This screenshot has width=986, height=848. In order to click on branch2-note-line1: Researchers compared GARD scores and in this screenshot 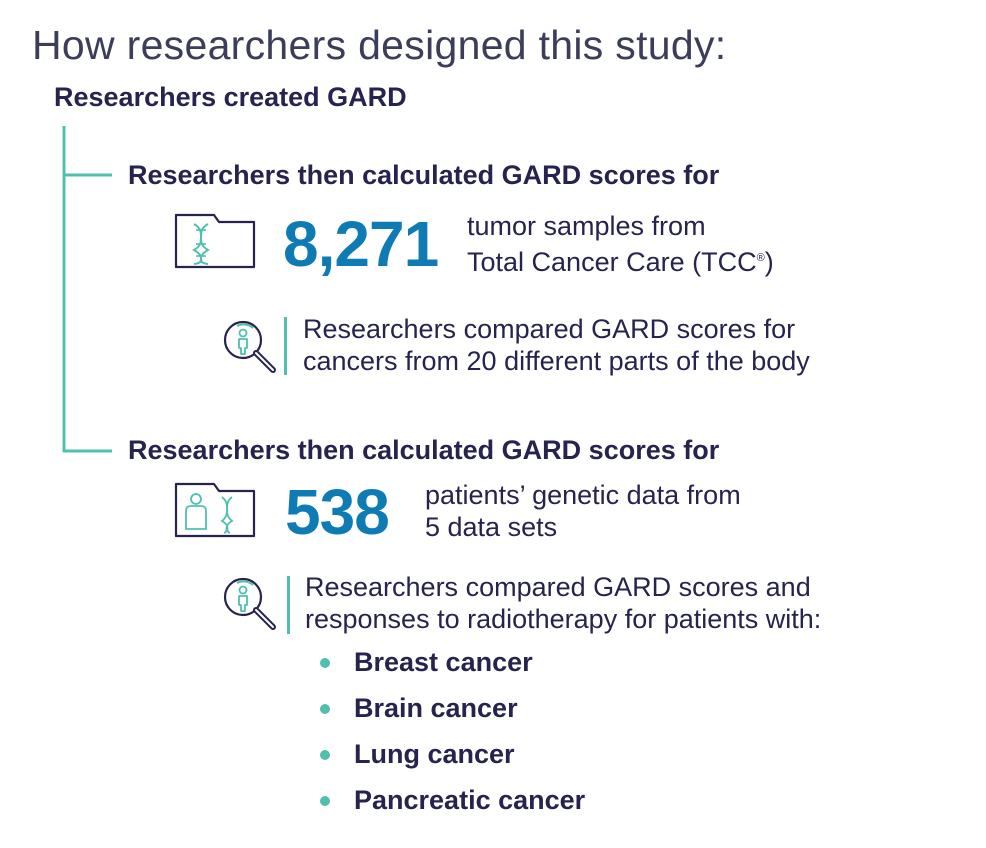, I will do `click(558, 587)`.